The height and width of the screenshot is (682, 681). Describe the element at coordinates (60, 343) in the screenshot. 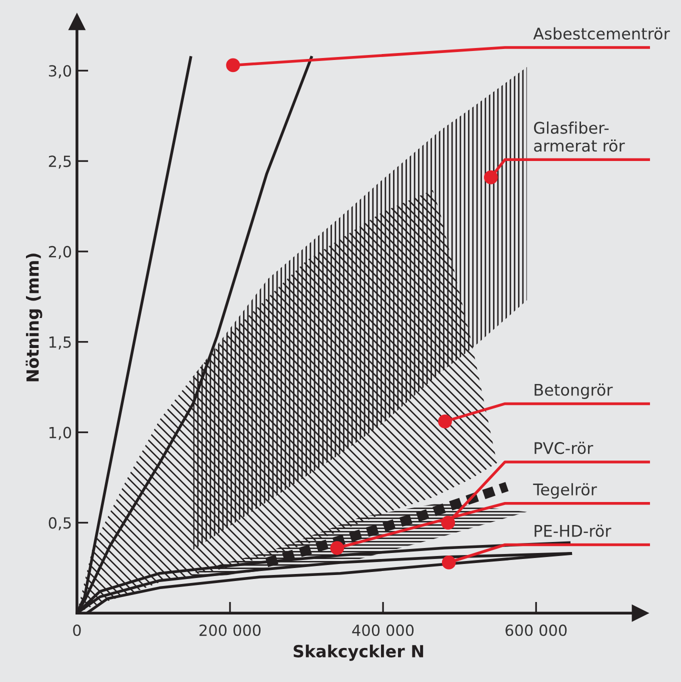

I see `y-tick-label: 1,5` at that location.